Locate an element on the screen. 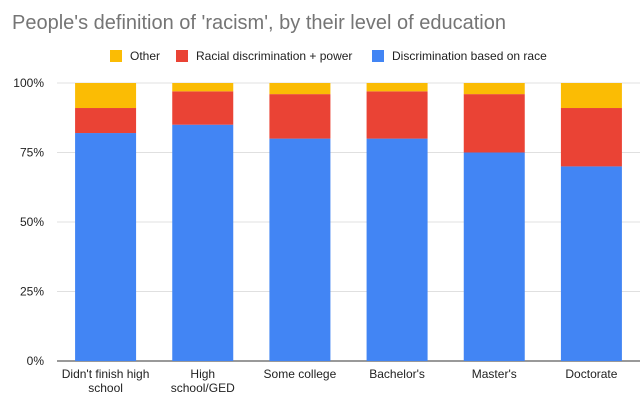 The height and width of the screenshot is (408, 641). legend-label: Discrimination based on race is located at coordinates (469, 56).